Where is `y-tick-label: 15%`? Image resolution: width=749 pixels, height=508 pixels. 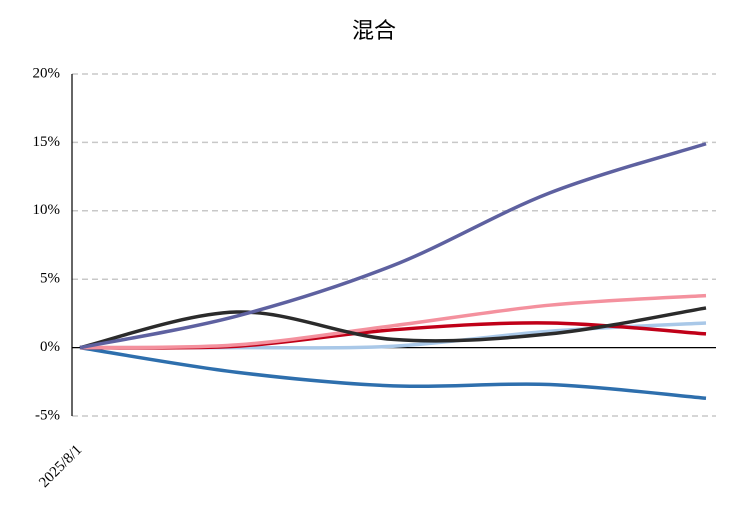
y-tick-label: 15% is located at coordinates (47, 142).